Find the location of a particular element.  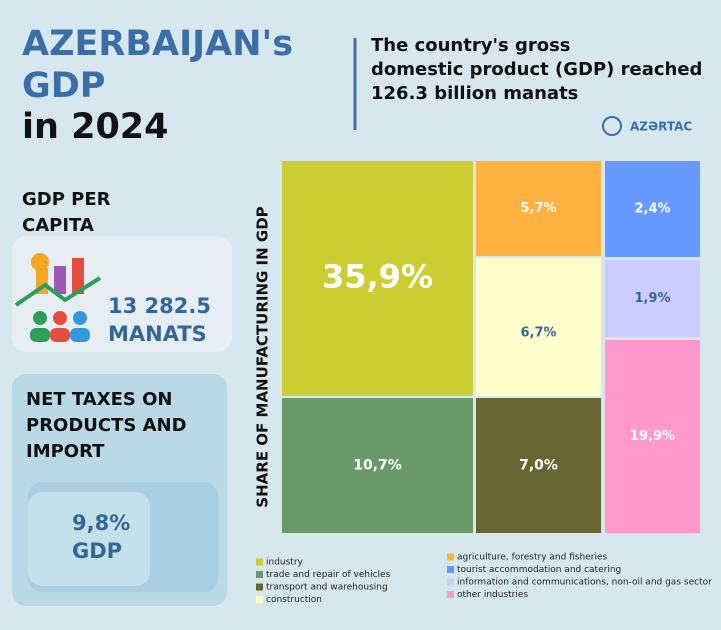

headline: domestic product (GDP) reached is located at coordinates (536, 69).